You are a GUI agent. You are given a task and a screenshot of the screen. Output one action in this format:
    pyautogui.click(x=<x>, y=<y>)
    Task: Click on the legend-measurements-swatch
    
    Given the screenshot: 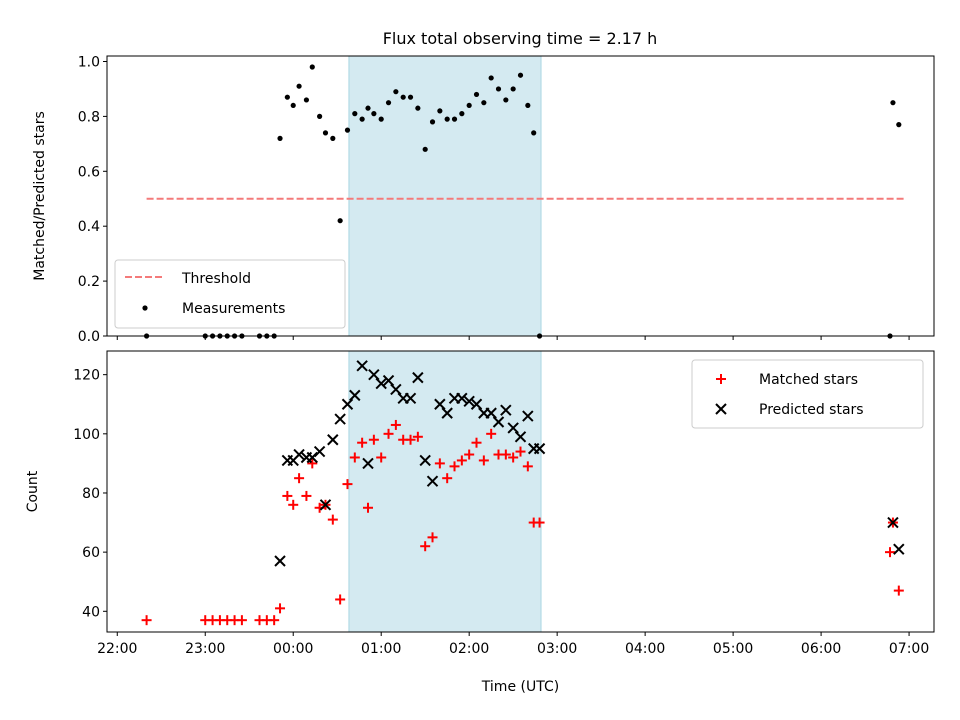 What is the action you would take?
    pyautogui.click(x=145, y=308)
    